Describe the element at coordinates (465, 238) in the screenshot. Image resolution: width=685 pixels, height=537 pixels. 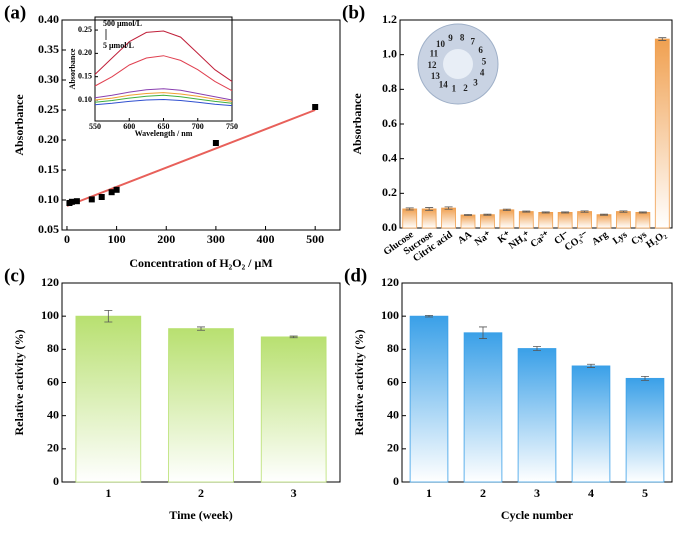
I see `x-tick-label: AA` at that location.